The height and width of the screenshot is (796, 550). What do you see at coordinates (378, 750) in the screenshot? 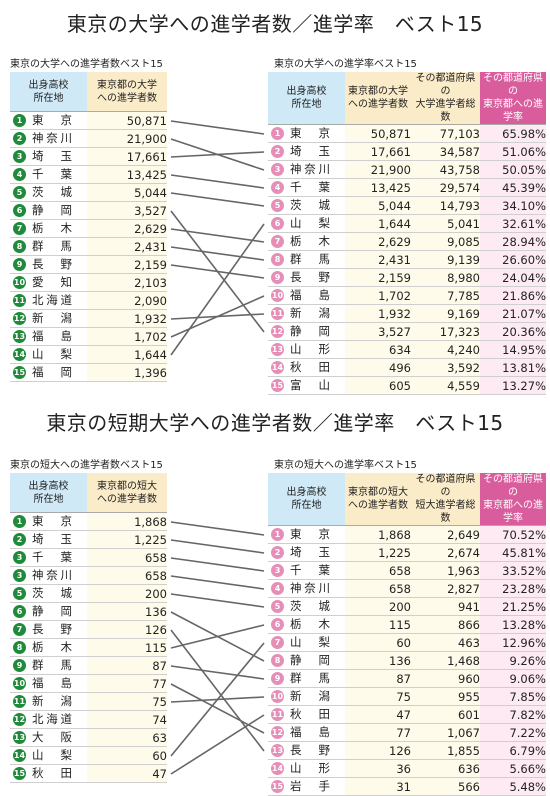
I see `count-cell: 126` at bounding box center [378, 750].